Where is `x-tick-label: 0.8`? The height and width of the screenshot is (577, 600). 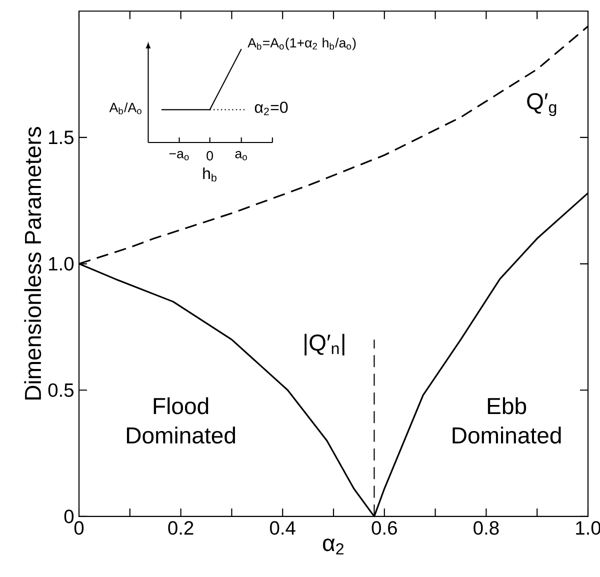
x-tick-label: 0.8 is located at coordinates (486, 528).